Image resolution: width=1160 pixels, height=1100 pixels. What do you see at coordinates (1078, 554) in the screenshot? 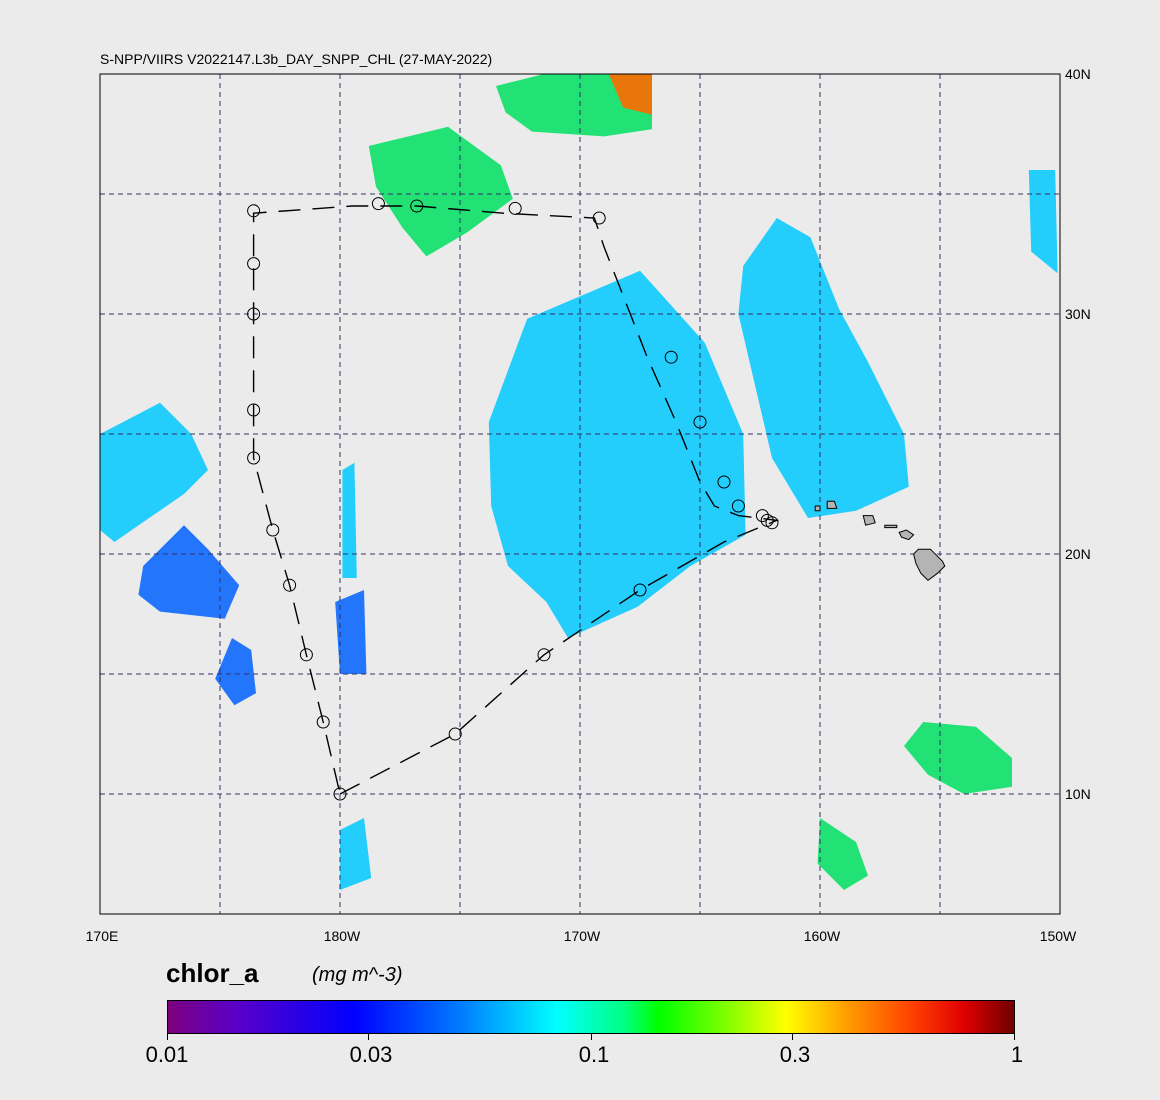
I see `lat-label-20n: 20N` at bounding box center [1078, 554].